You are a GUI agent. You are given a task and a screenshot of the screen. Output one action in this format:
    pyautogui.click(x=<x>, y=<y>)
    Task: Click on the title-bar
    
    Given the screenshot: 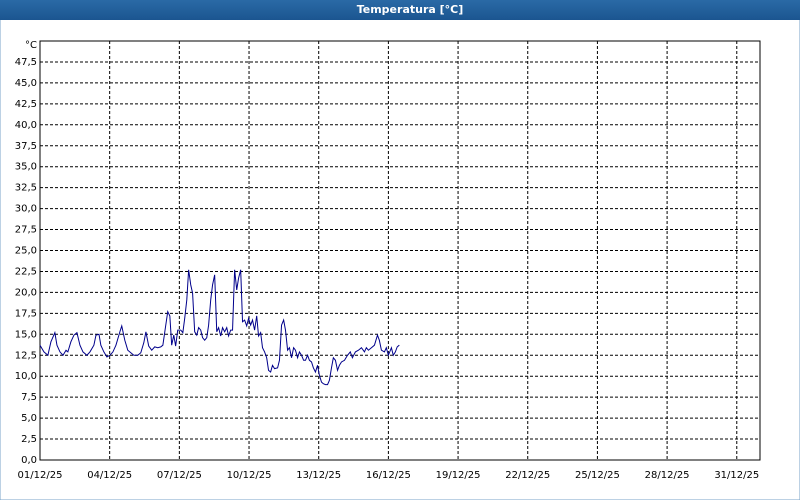 What is the action you would take?
    pyautogui.click(x=400, y=10)
    